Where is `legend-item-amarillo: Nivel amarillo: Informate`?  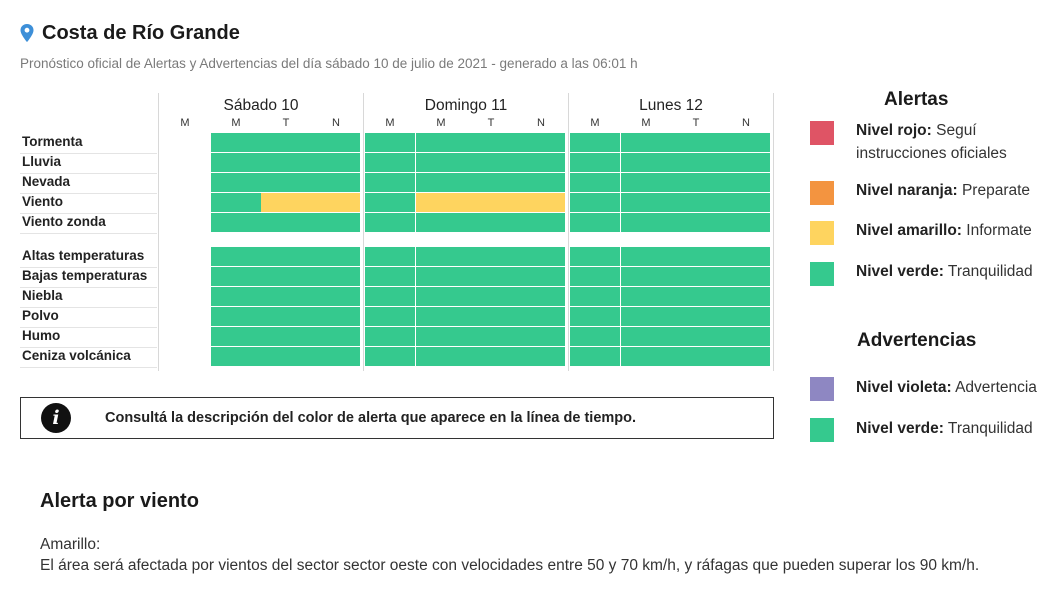
legend-item-amarillo: Nivel amarillo: Informate is located at coordinates (956, 230).